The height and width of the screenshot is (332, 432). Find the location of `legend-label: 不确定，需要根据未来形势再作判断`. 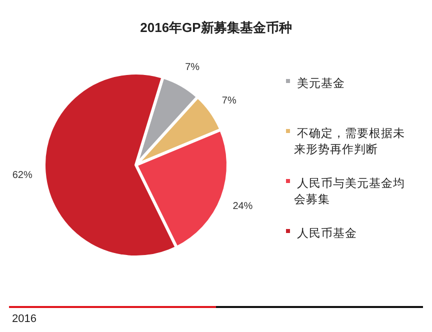

legend-label: 不确定，需要根据未来形势再作判断 is located at coordinates (349, 141).